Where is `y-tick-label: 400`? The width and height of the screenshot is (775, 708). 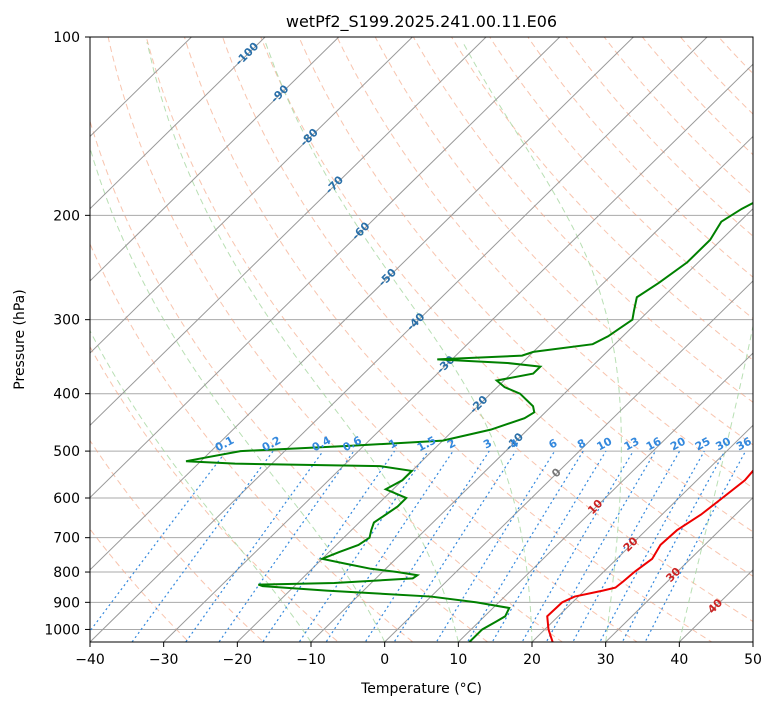
y-tick-label: 400 is located at coordinates (66, 395).